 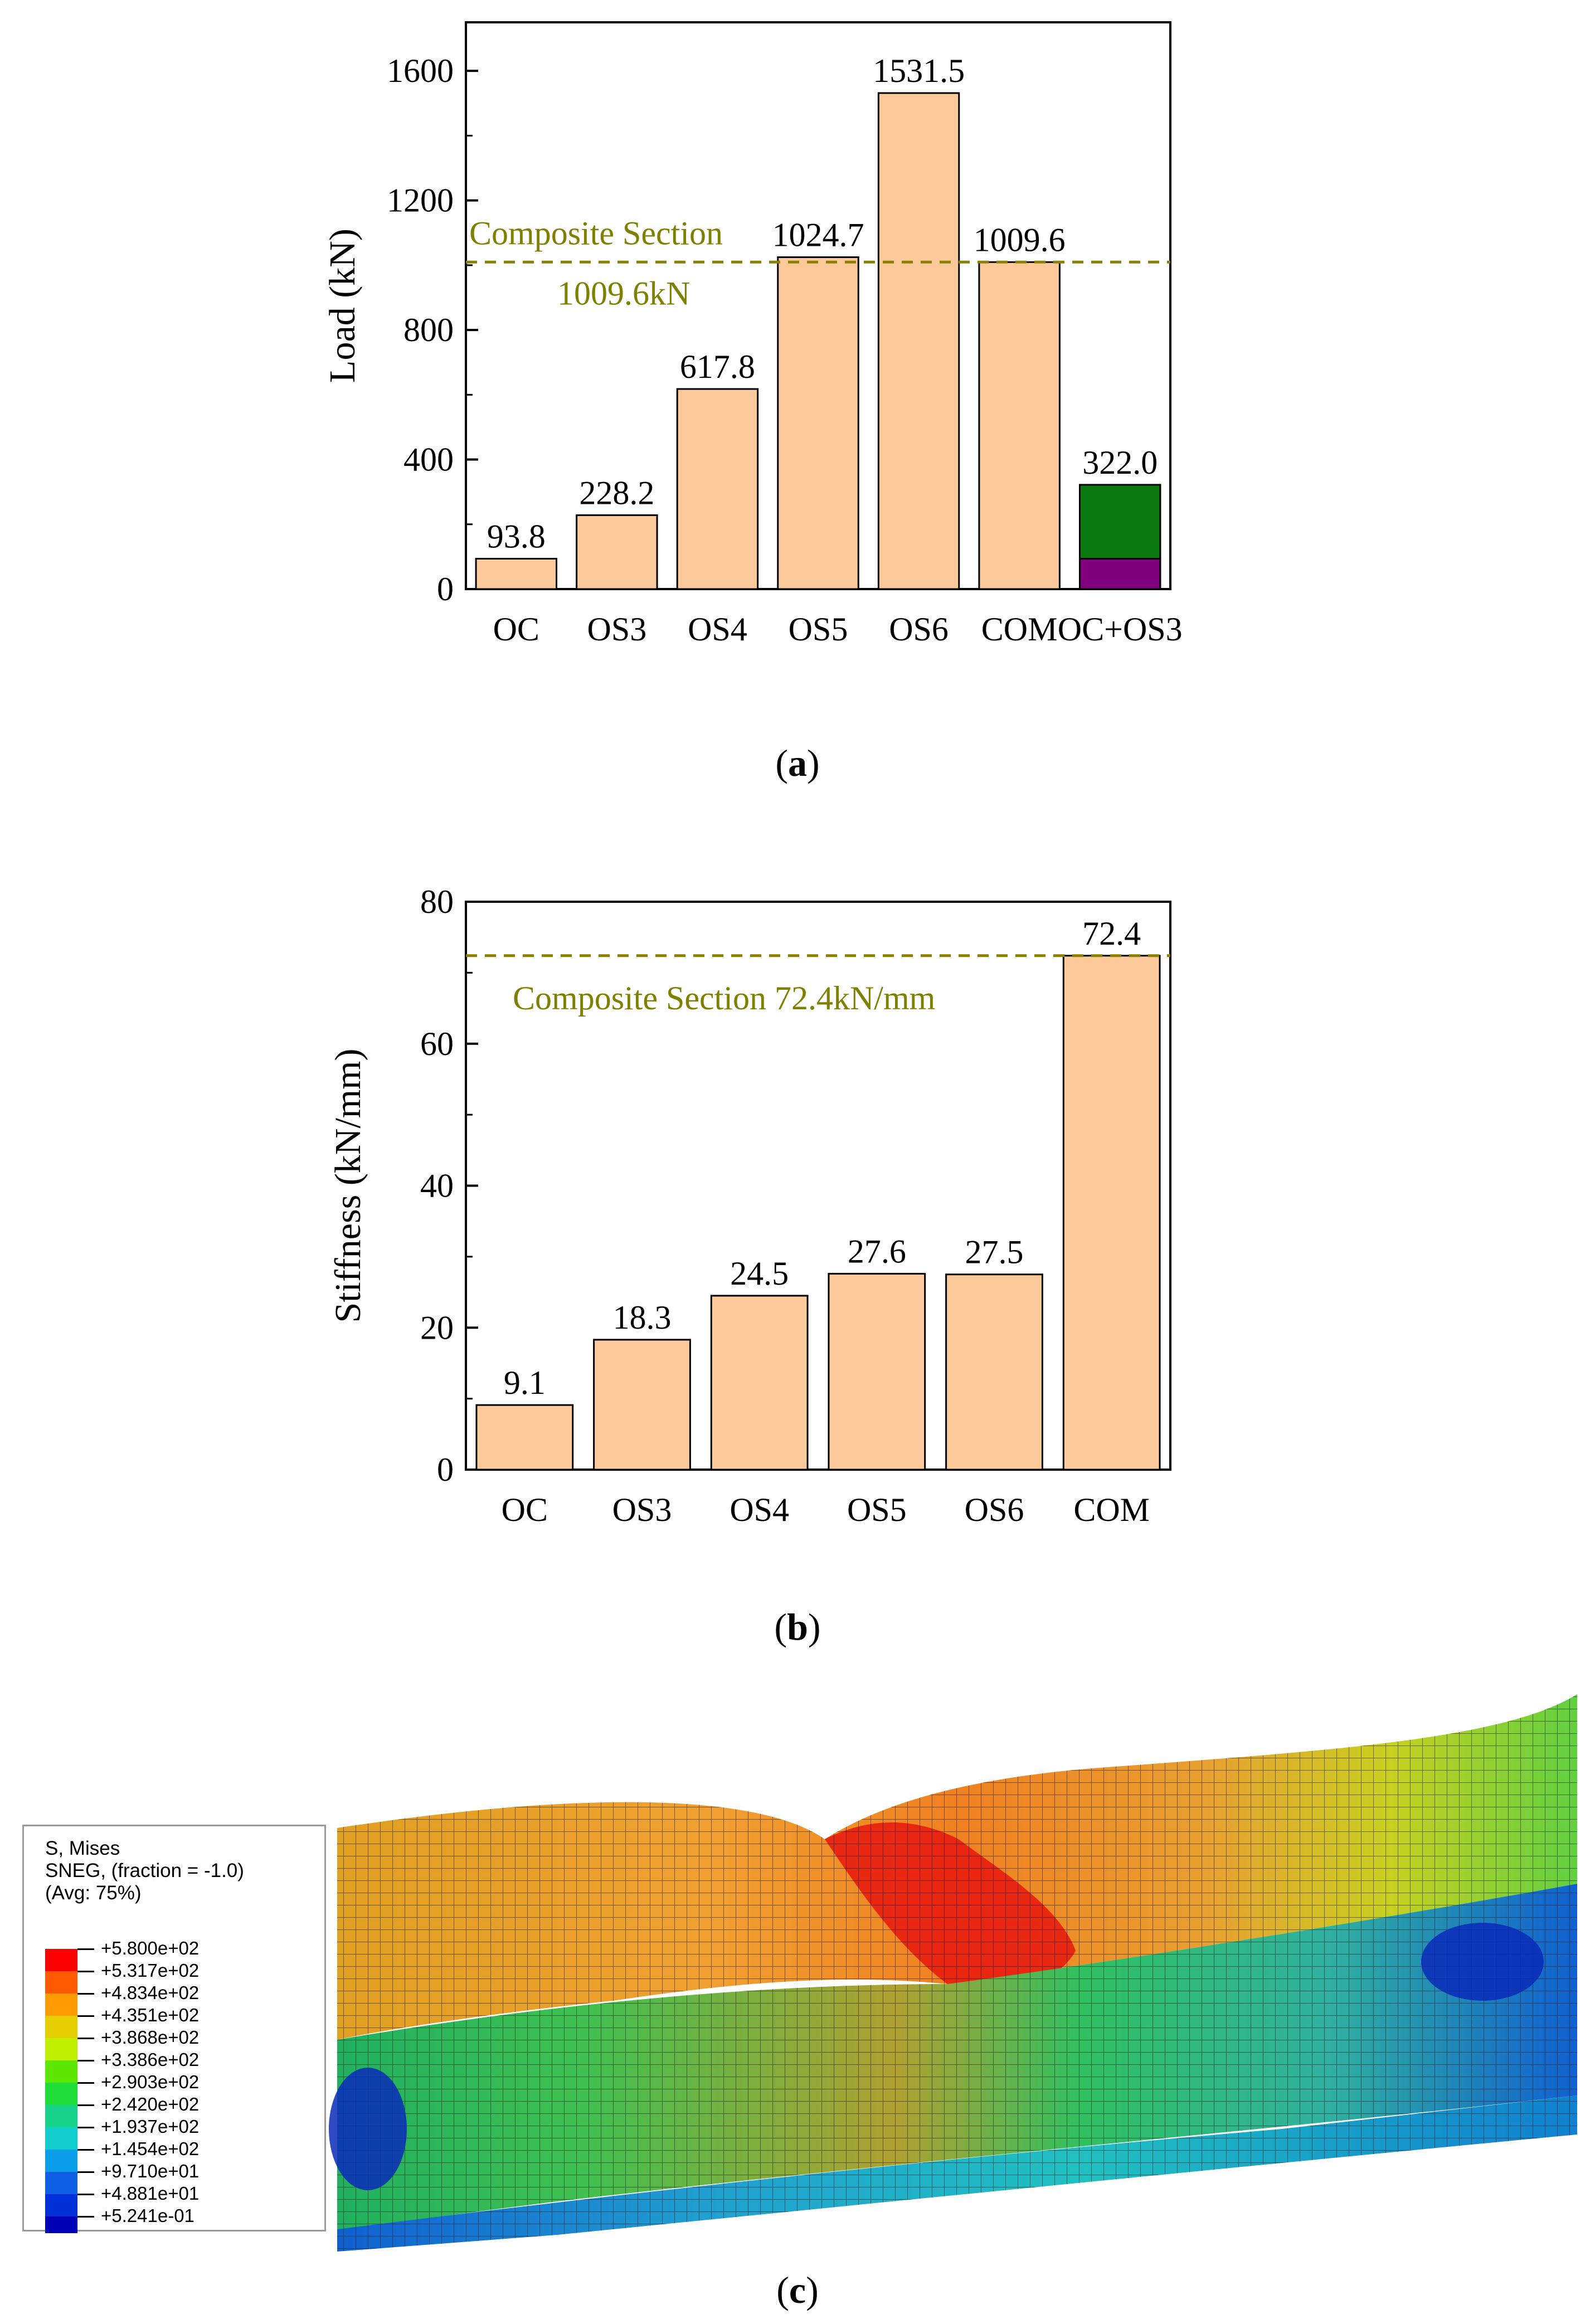 What do you see at coordinates (525, 1382) in the screenshot?
I see `data-label-OC: 9.1` at bounding box center [525, 1382].